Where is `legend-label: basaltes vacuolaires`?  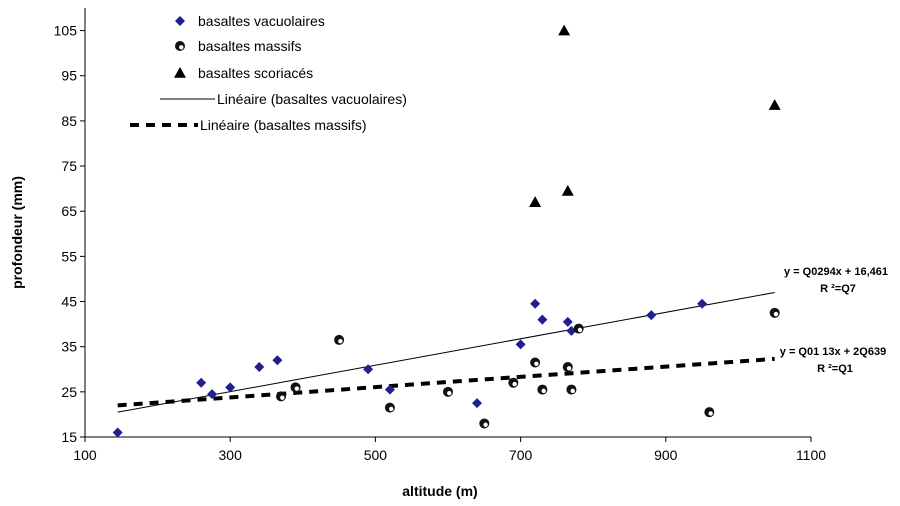 legend-label: basaltes vacuolaires is located at coordinates (261, 21).